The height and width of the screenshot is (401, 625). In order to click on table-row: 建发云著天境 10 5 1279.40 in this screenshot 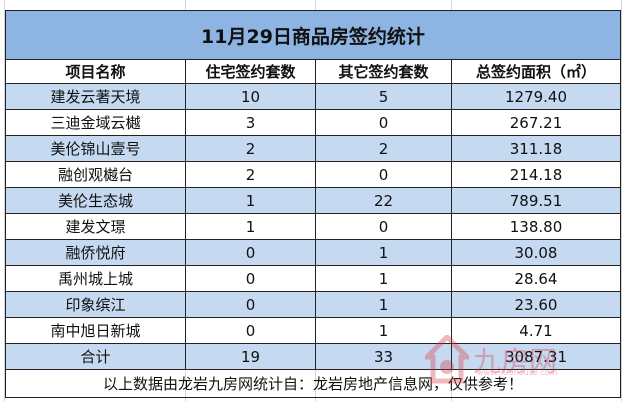, I will do `click(313, 97)`.